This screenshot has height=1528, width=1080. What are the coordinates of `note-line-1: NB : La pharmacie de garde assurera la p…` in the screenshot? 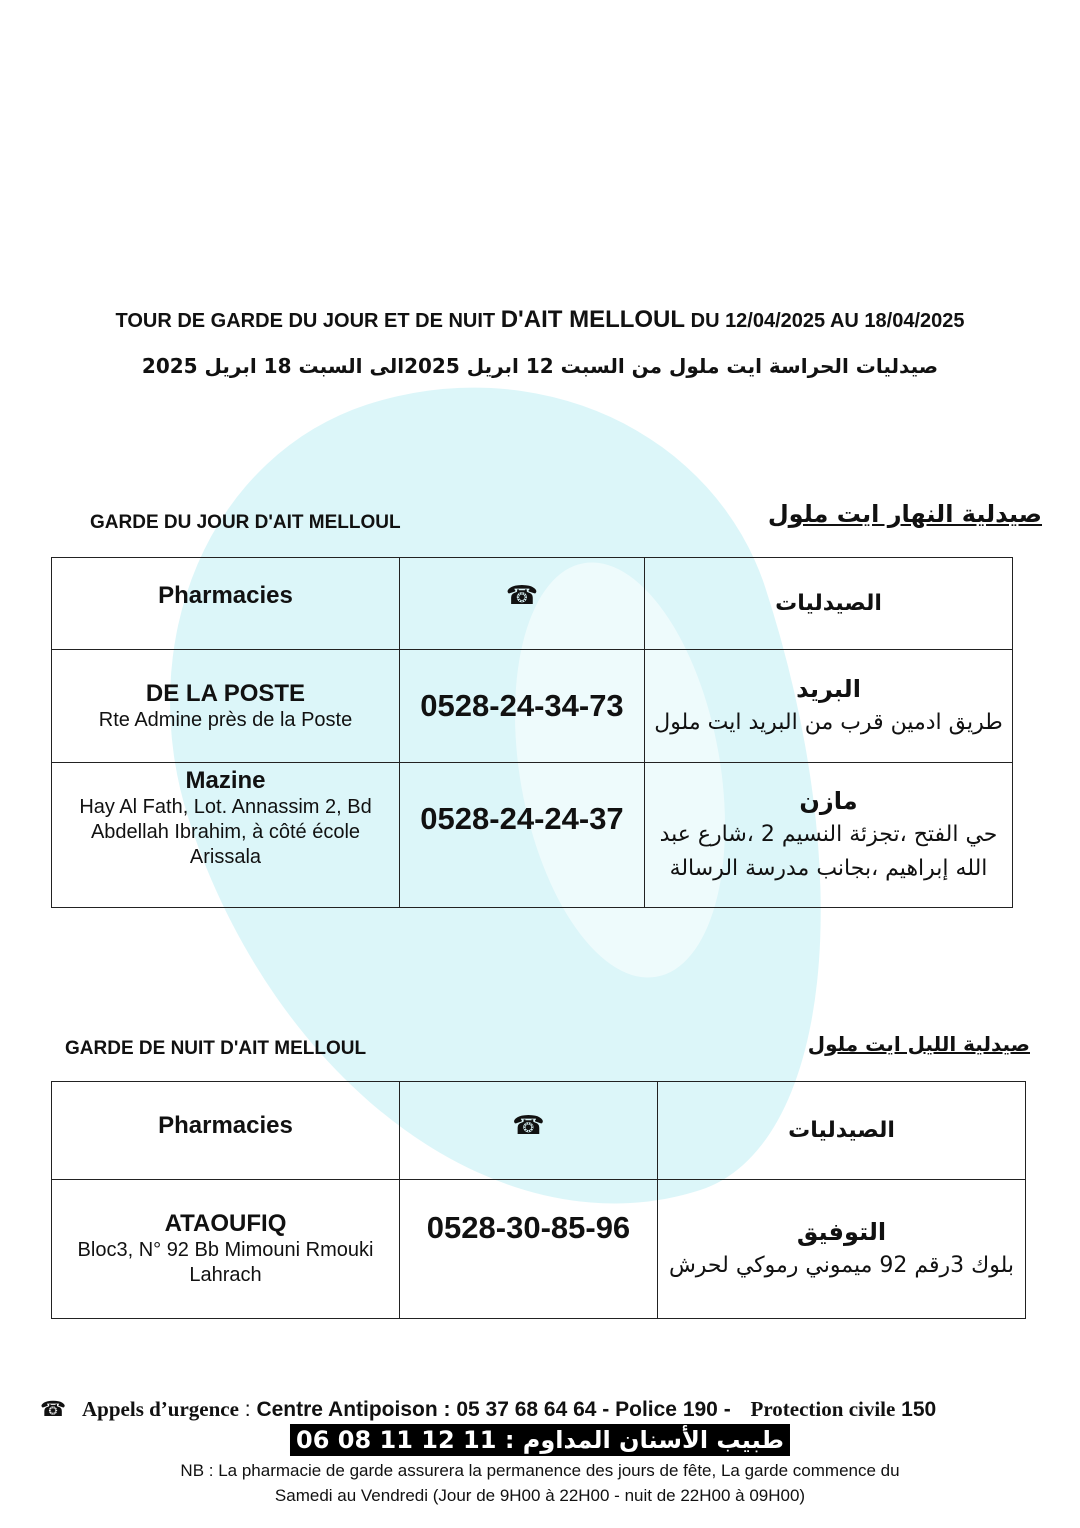 It's located at (540, 1470).